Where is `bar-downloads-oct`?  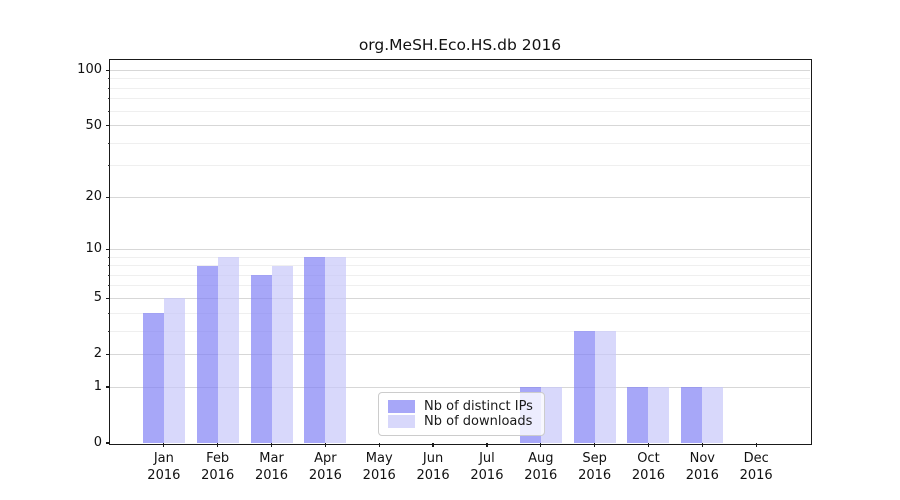
bar-downloads-oct is located at coordinates (659, 415).